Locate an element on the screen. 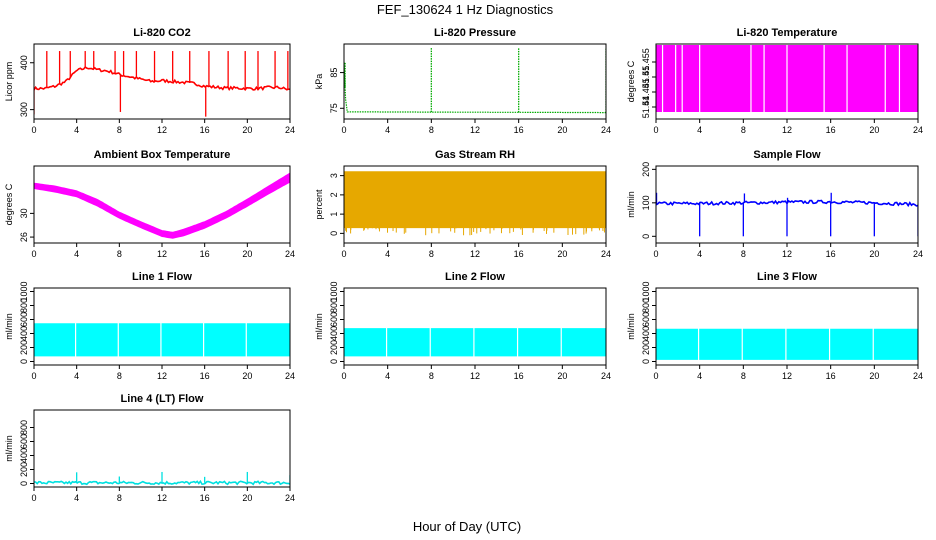 The width and height of the screenshot is (936, 540). y-tick-label: 100 is located at coordinates (646, 202).